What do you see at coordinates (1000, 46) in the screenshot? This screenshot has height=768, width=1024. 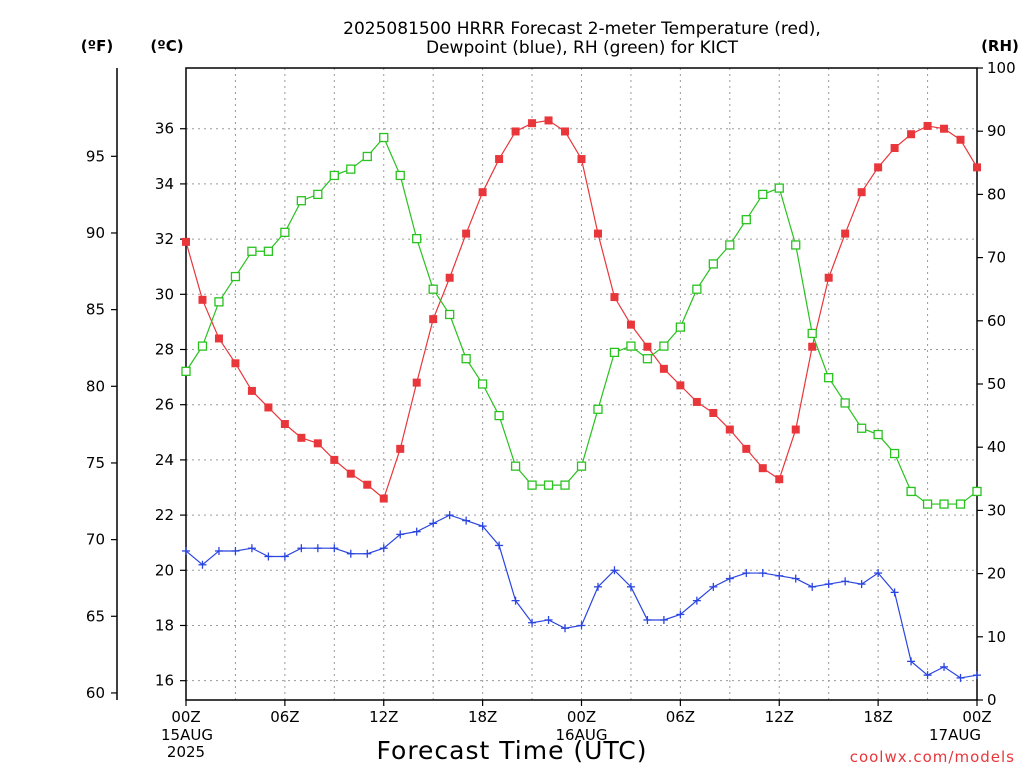 I see `rh-unit-label: (RH)` at bounding box center [1000, 46].